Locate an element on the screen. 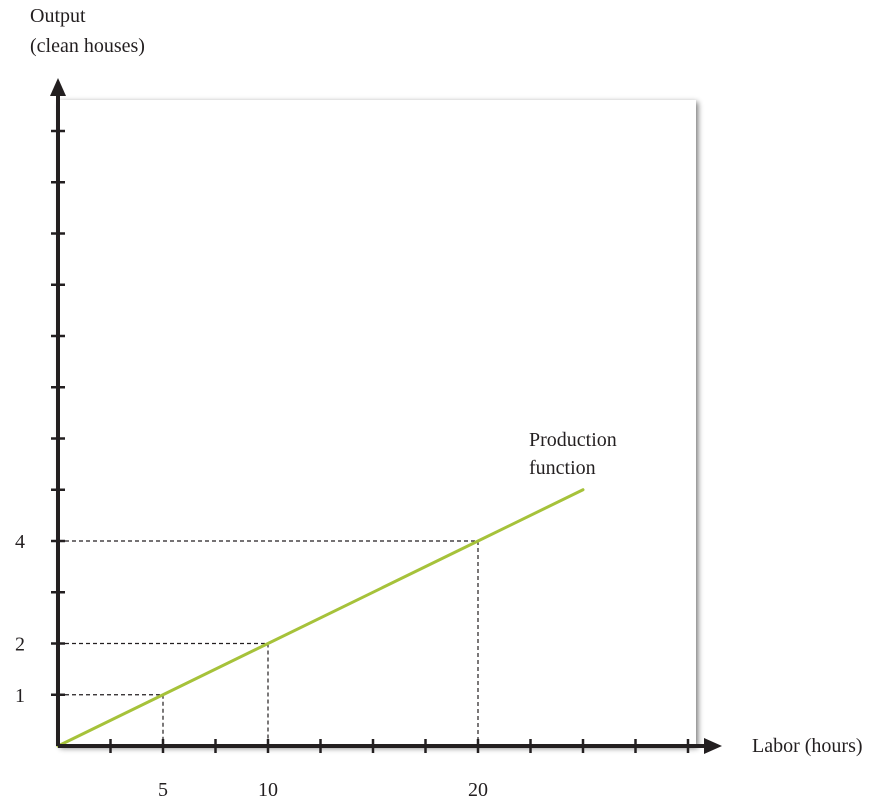 The height and width of the screenshot is (802, 893). series-annotation-line2: function is located at coordinates (562, 468).